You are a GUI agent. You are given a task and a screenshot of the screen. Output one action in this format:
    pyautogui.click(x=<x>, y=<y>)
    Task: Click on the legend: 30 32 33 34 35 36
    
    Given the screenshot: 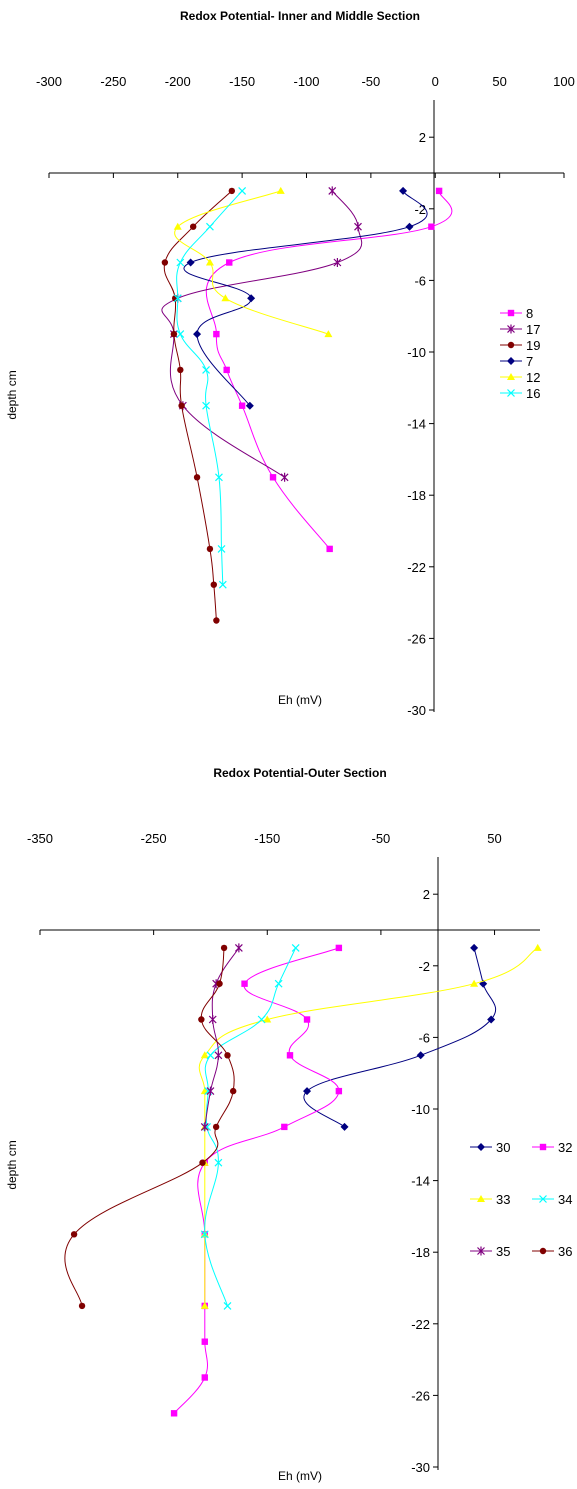 What is the action you would take?
    pyautogui.click(x=521, y=1199)
    